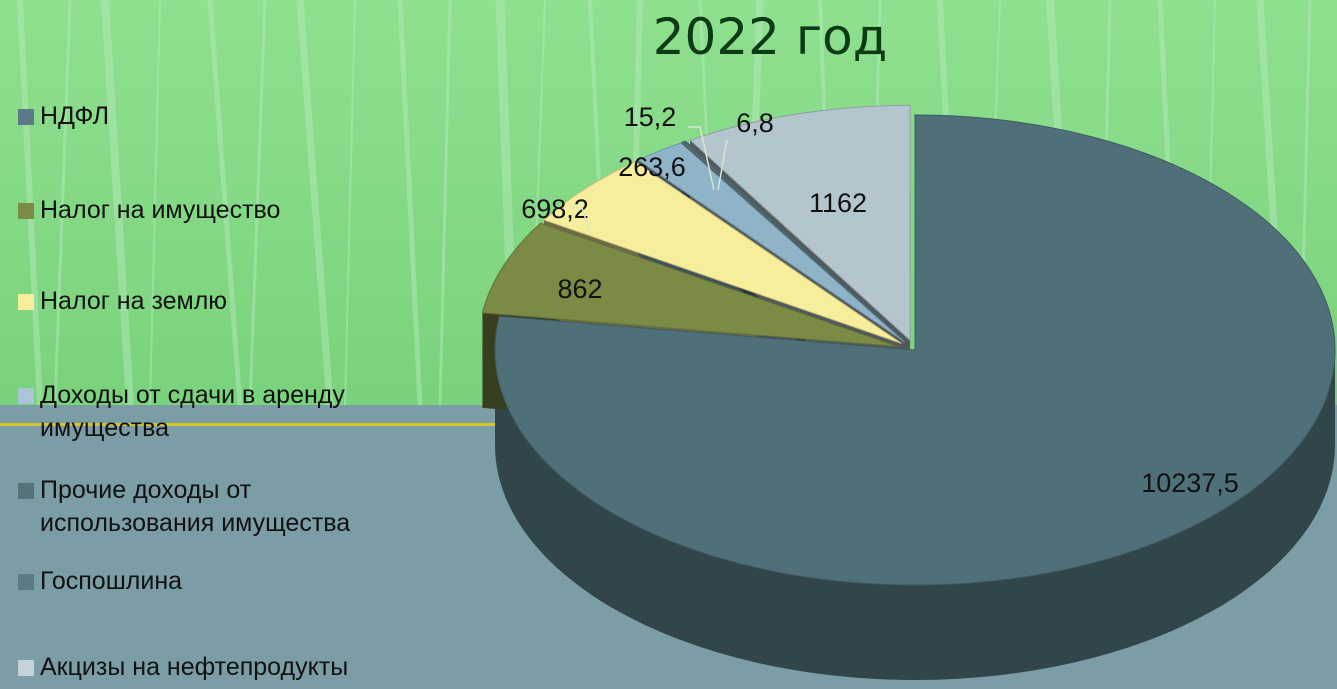 Image resolution: width=1337 pixels, height=689 pixels. What do you see at coordinates (260, 424) in the screenshot?
I see `divider-line` at bounding box center [260, 424].